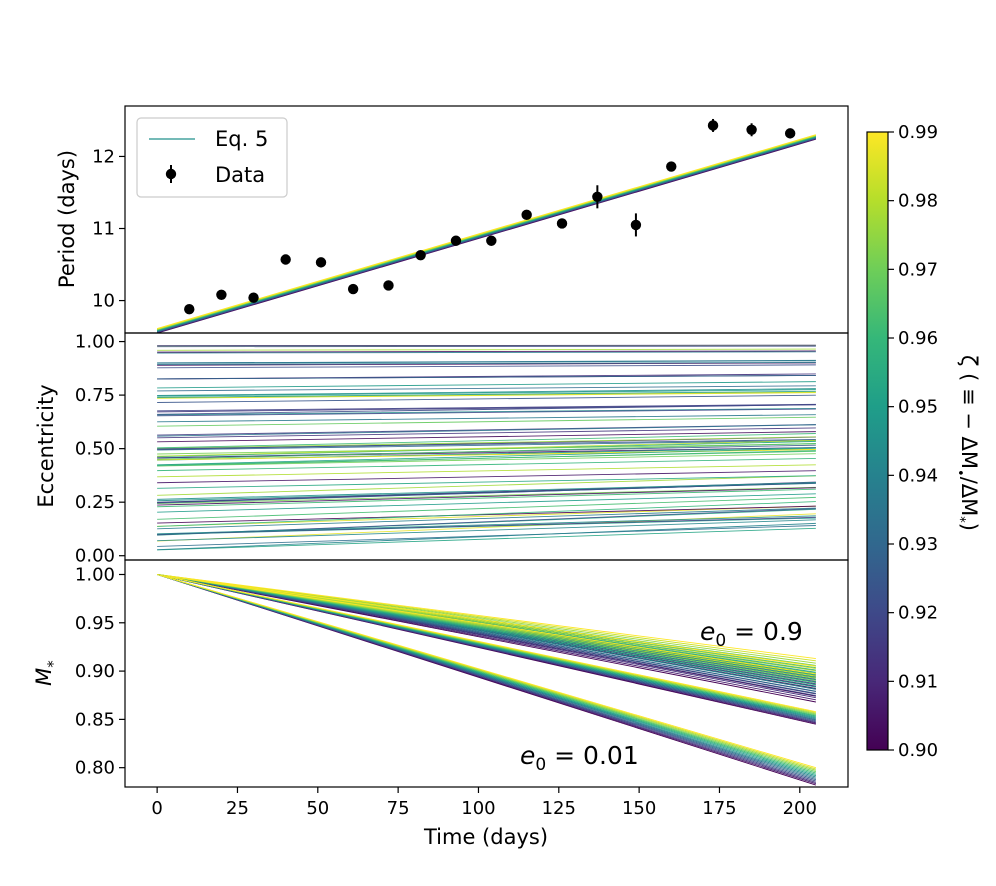 This screenshot has height=886, width=996. I want to click on colorbar-tick-label: 0.97, so click(918, 269).